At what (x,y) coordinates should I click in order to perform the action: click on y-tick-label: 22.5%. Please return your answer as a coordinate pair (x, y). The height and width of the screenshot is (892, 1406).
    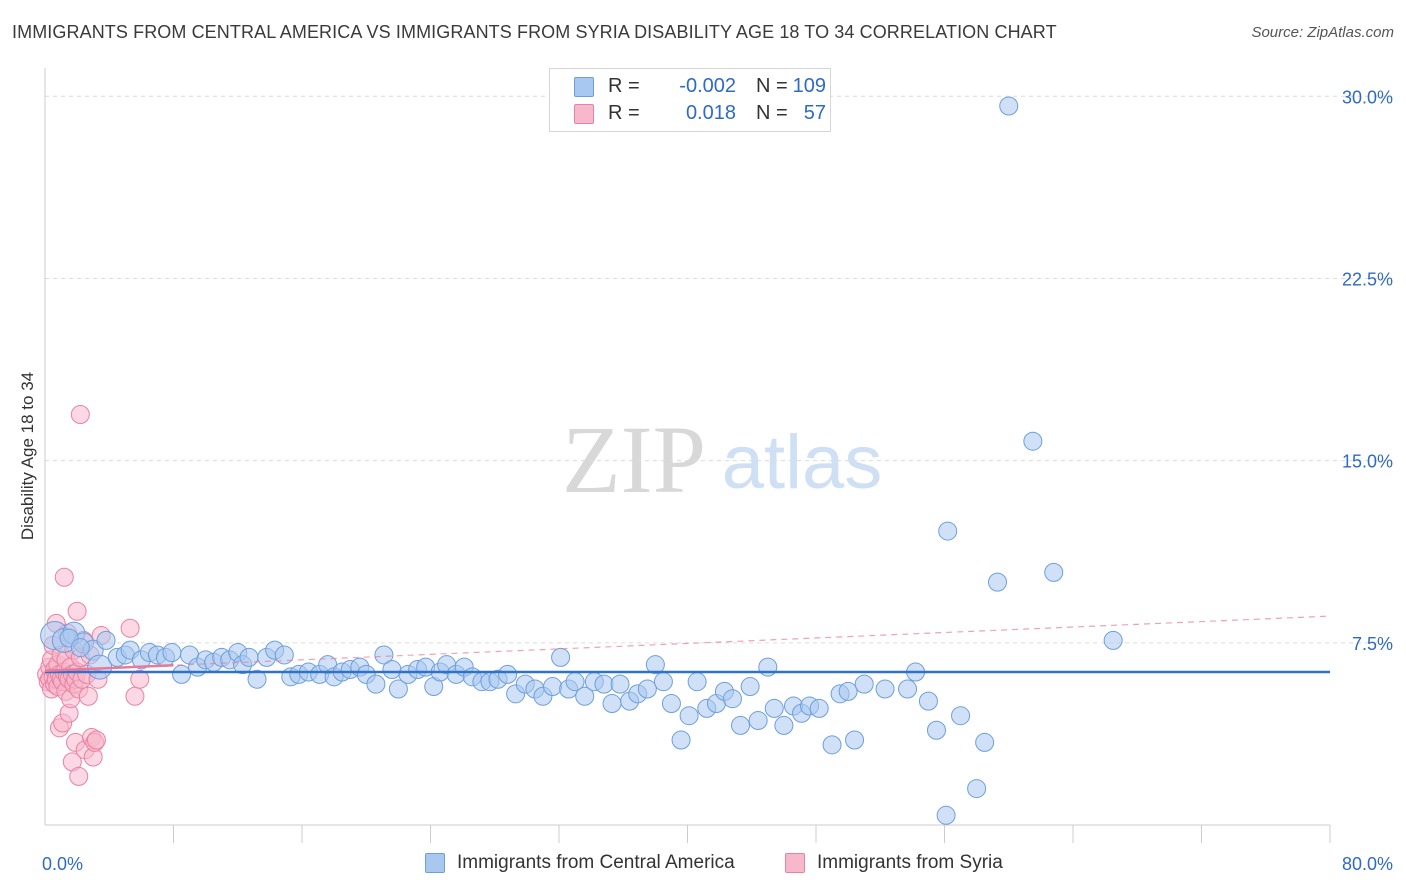
    Looking at the image, I should click on (1367, 279).